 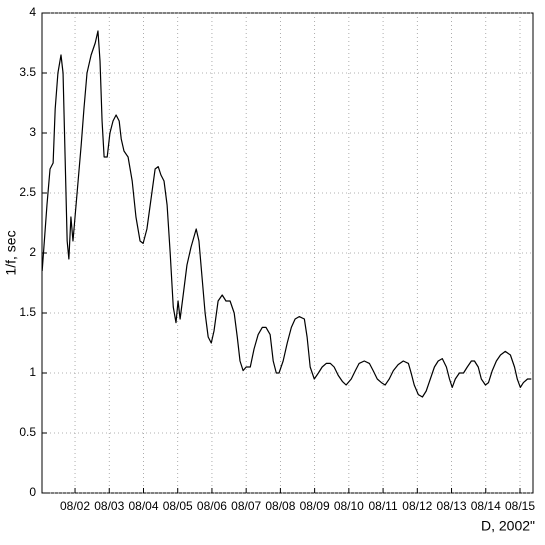 What do you see at coordinates (508, 526) in the screenshot?
I see `x-axis-label: D, 2002"` at bounding box center [508, 526].